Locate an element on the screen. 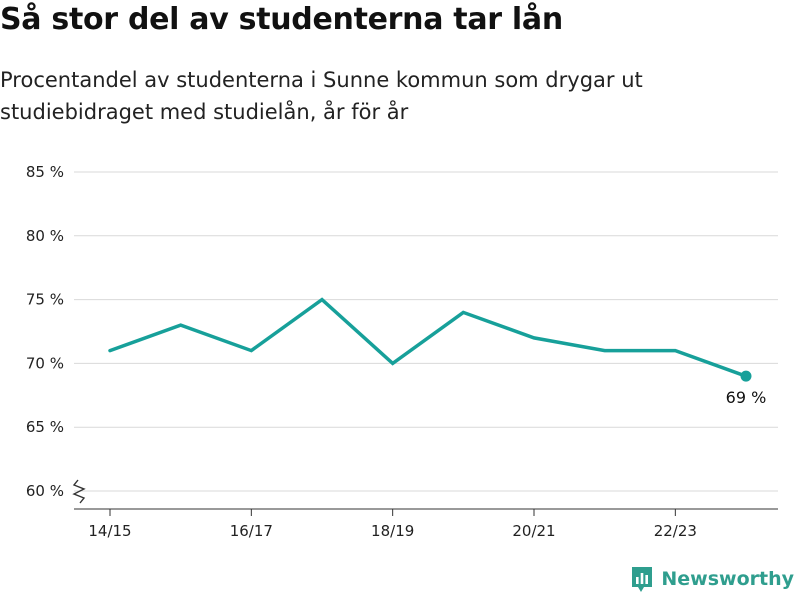 Image resolution: width=800 pixels, height=600 pixels. y-axis-break-icon is located at coordinates (79, 491).